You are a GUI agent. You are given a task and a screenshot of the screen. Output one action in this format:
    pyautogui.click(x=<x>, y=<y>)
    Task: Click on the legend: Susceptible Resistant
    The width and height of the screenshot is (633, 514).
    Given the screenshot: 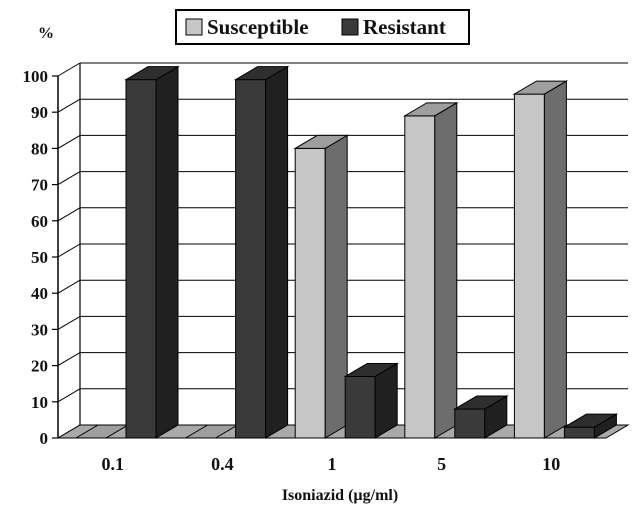 What is the action you would take?
    pyautogui.click(x=322, y=27)
    